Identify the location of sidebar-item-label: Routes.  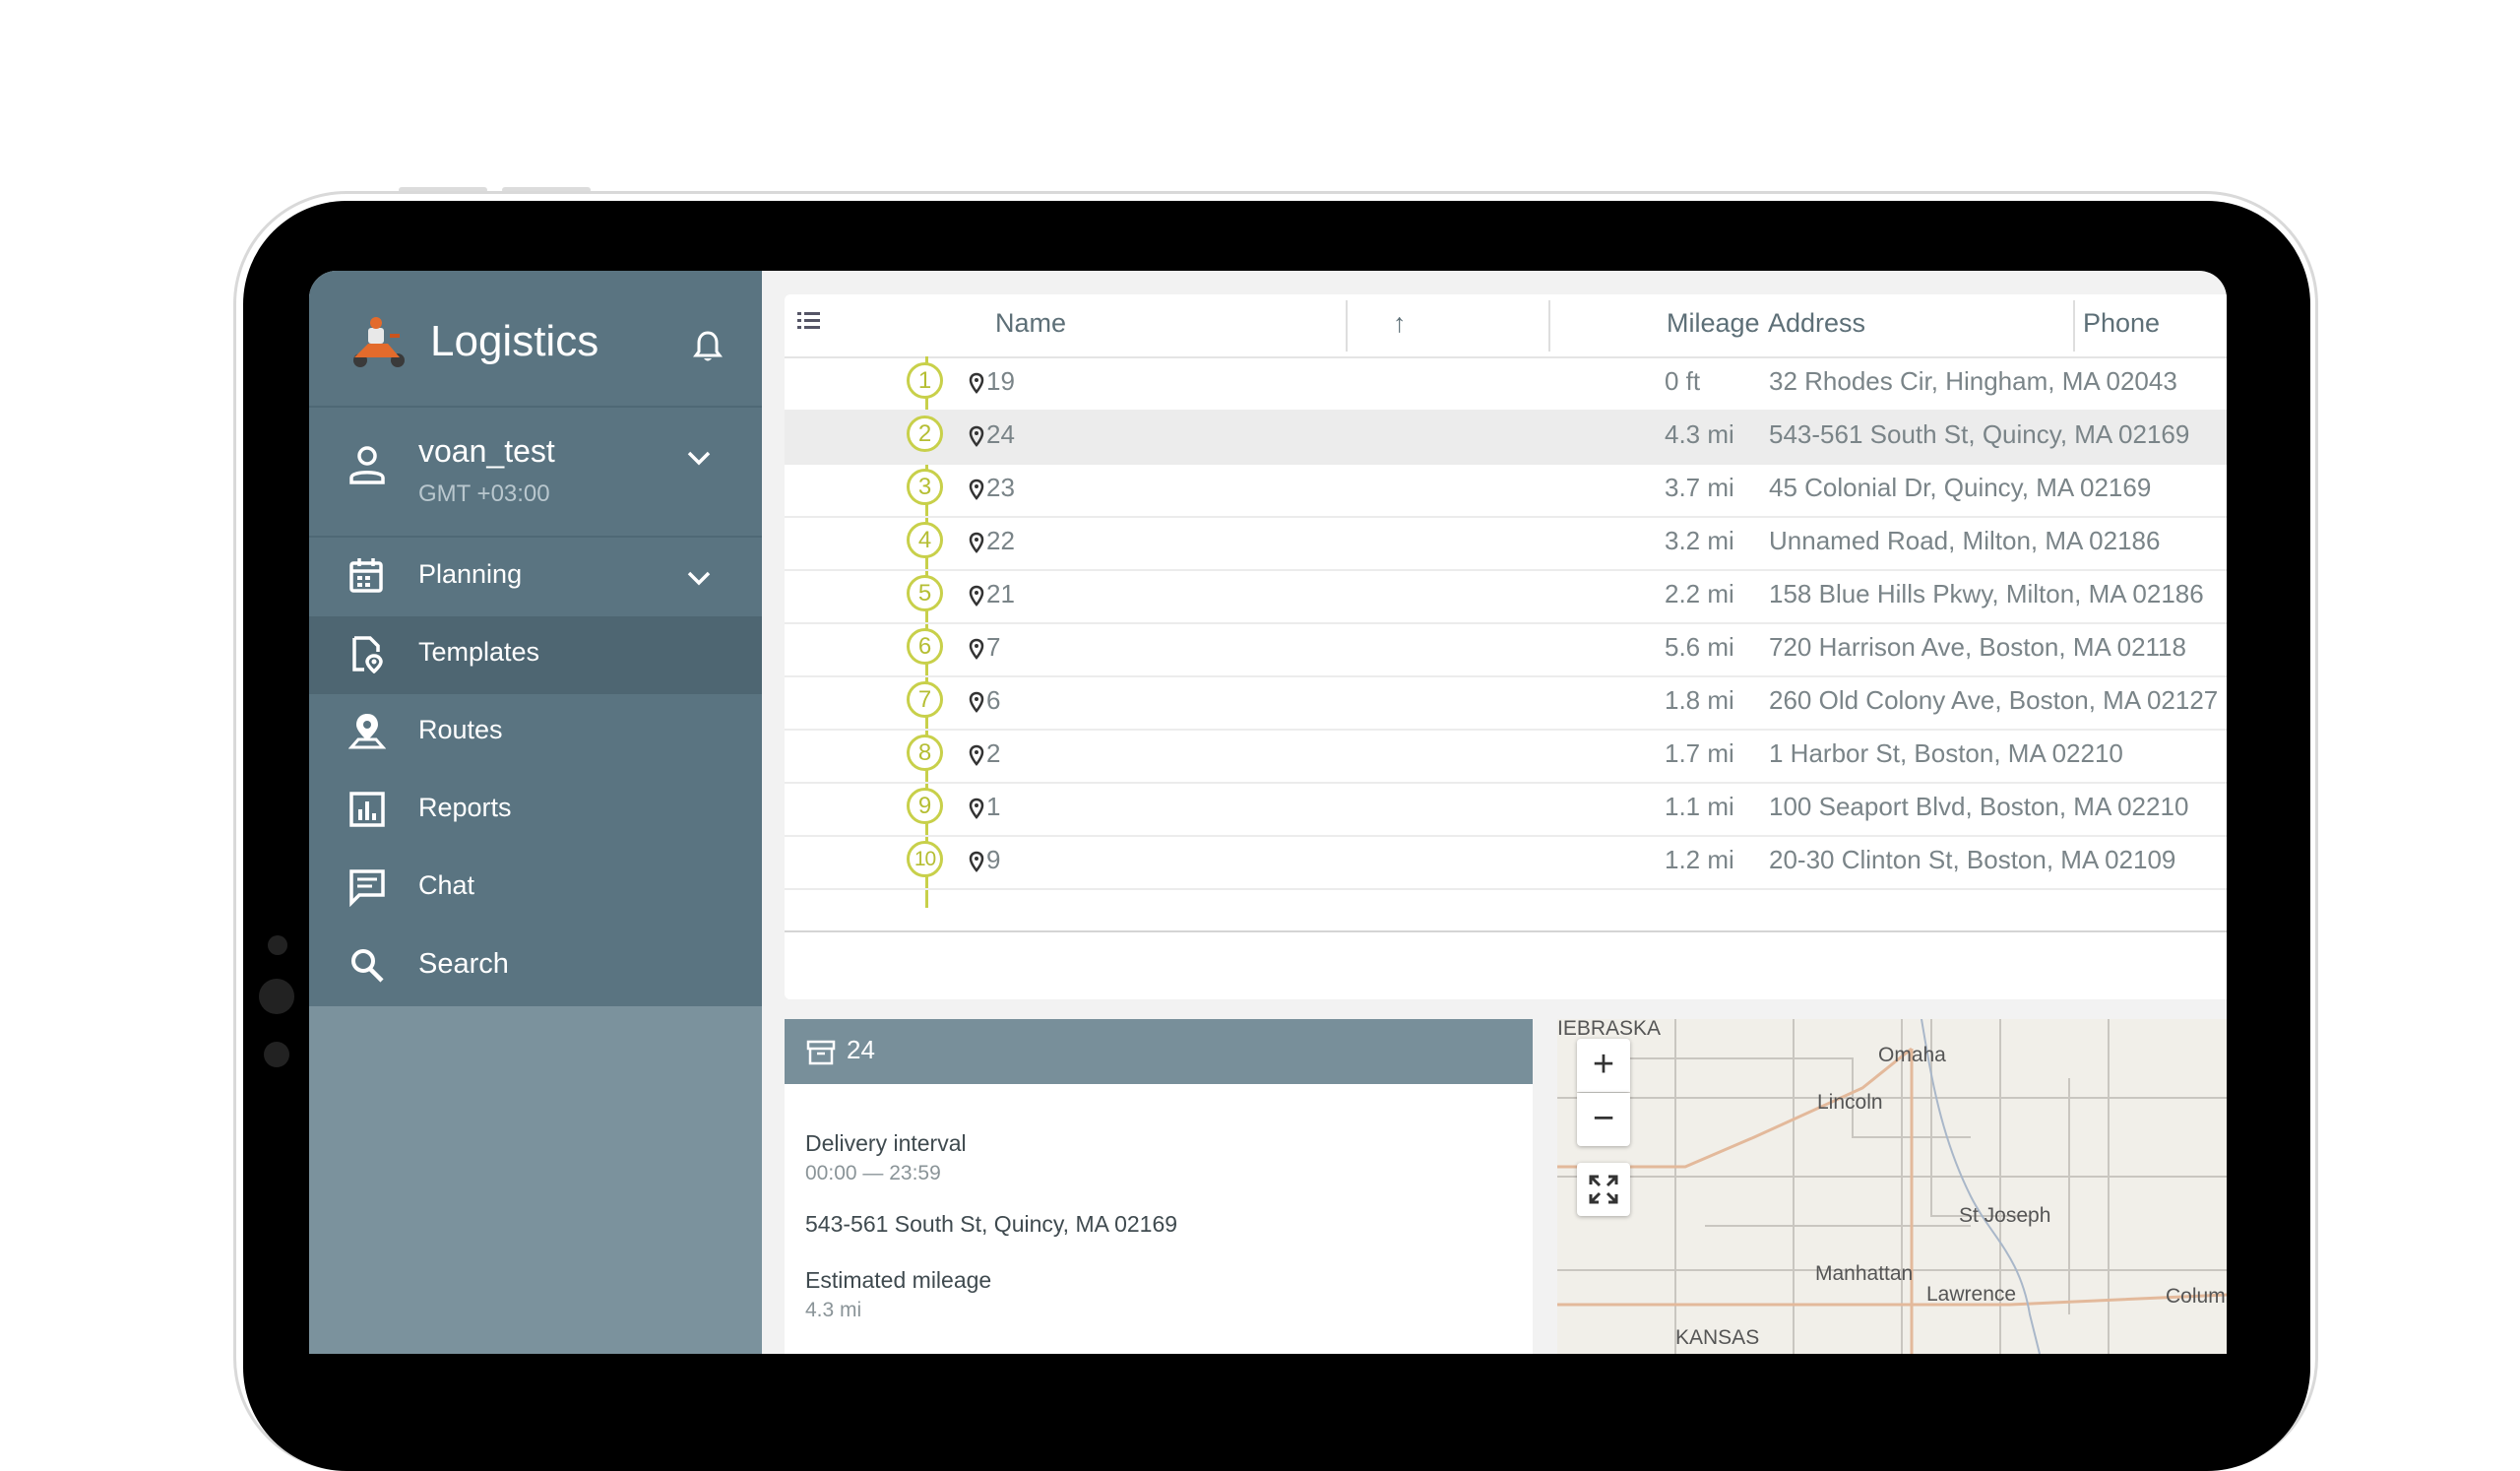
(460, 729).